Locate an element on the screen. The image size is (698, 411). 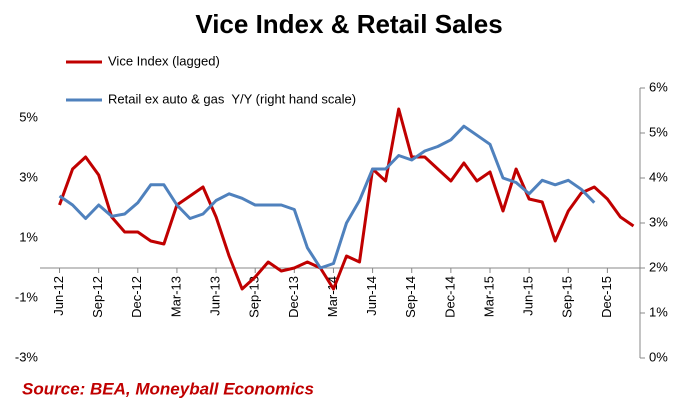
x-tick-label: Jun-15 is located at coordinates (528, 296).